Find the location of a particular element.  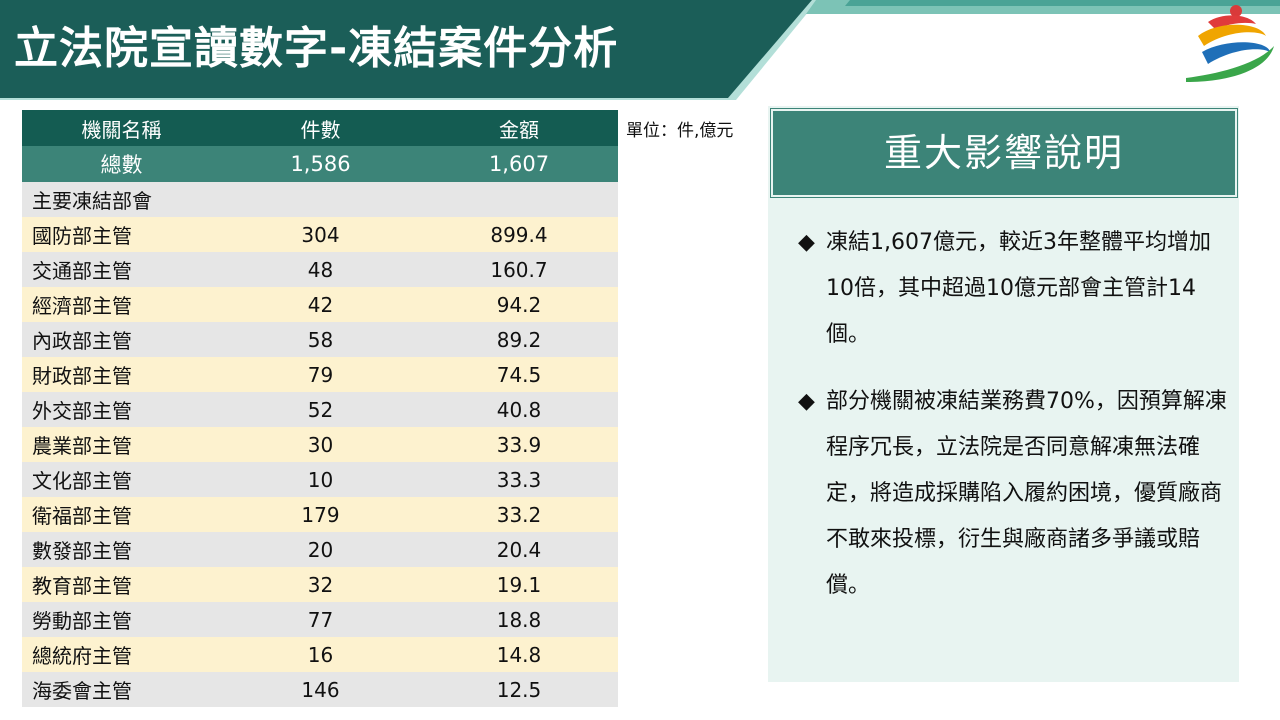

agency-cell: 農業部主管 is located at coordinates (121, 444).